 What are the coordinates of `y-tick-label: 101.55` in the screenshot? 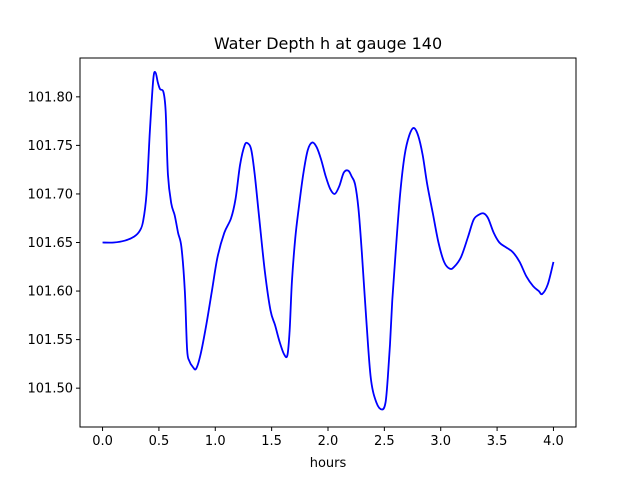 It's located at (51, 340).